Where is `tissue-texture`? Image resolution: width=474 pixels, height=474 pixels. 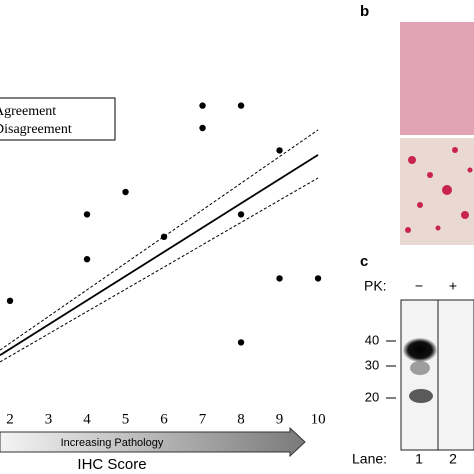 tissue-texture is located at coordinates (437, 78).